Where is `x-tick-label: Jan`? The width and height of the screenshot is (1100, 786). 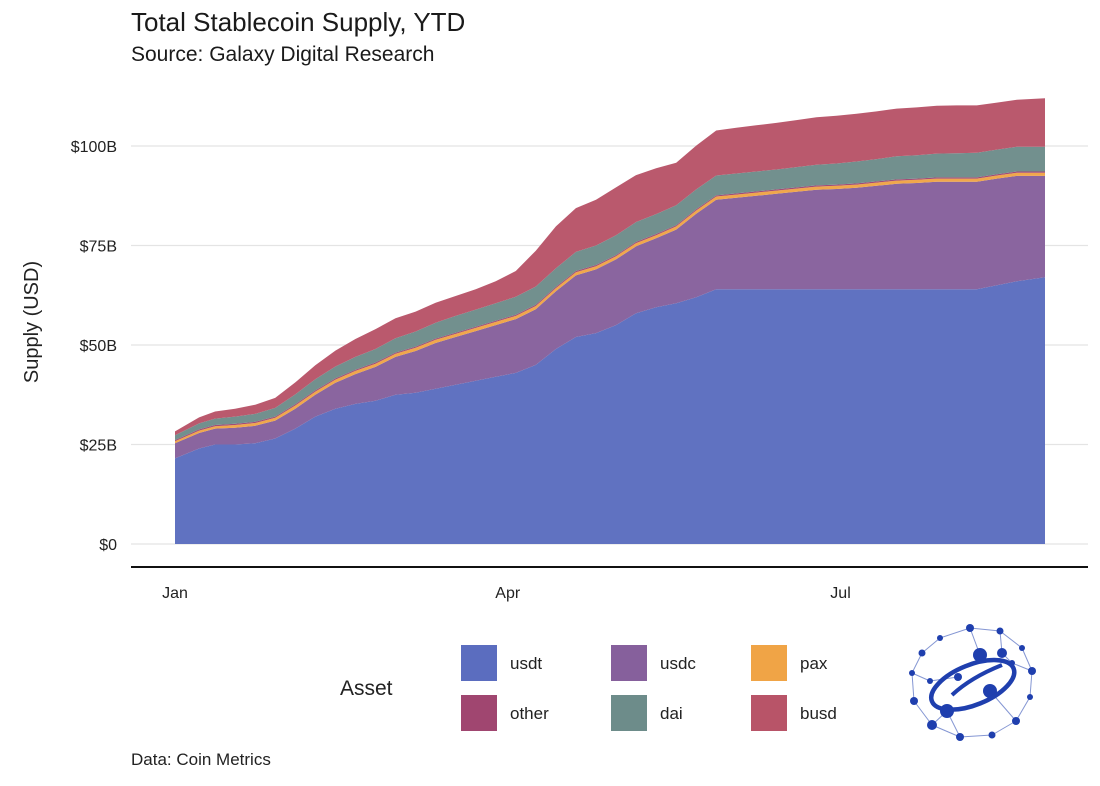 x-tick-label: Jan is located at coordinates (175, 593).